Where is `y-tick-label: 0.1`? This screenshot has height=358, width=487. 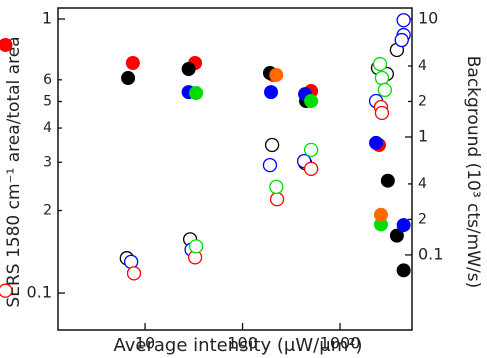 y-tick-label: 0.1 is located at coordinates (39, 292).